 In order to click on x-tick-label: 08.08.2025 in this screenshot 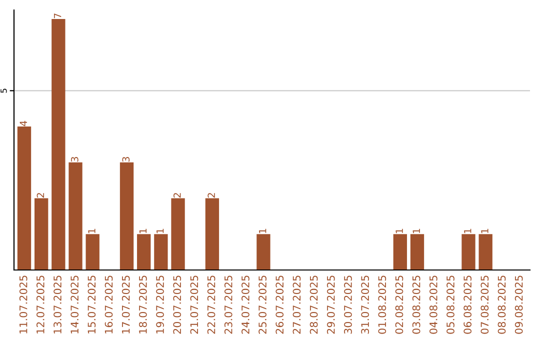, I will do `click(502, 305)`.